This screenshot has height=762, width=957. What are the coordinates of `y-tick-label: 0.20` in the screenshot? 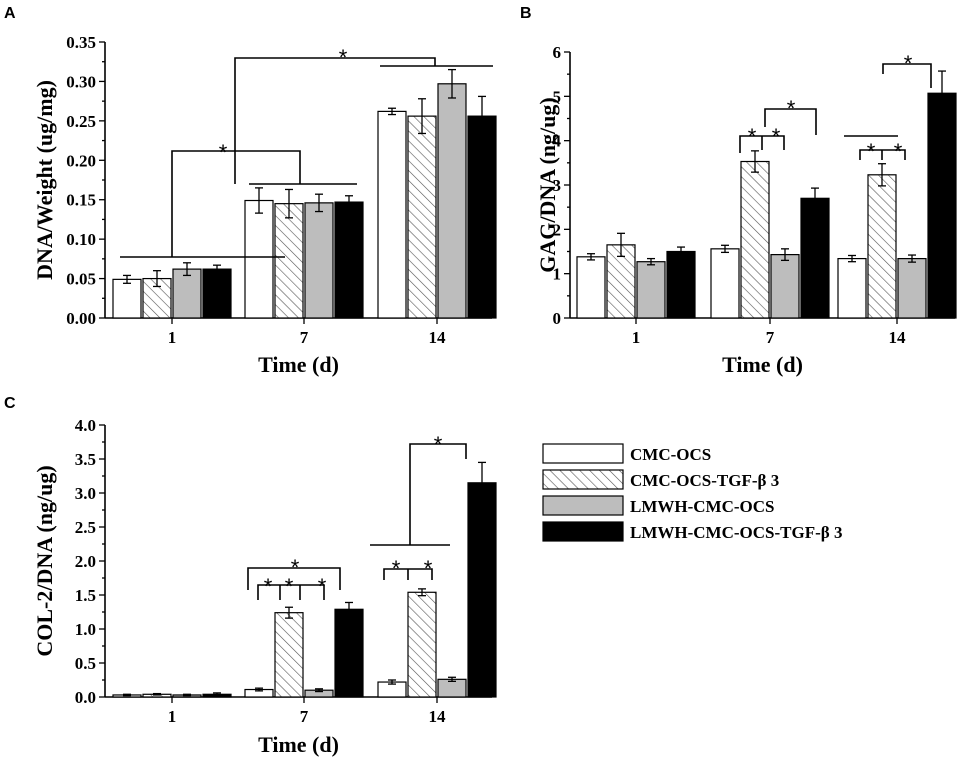 It's located at (81, 160).